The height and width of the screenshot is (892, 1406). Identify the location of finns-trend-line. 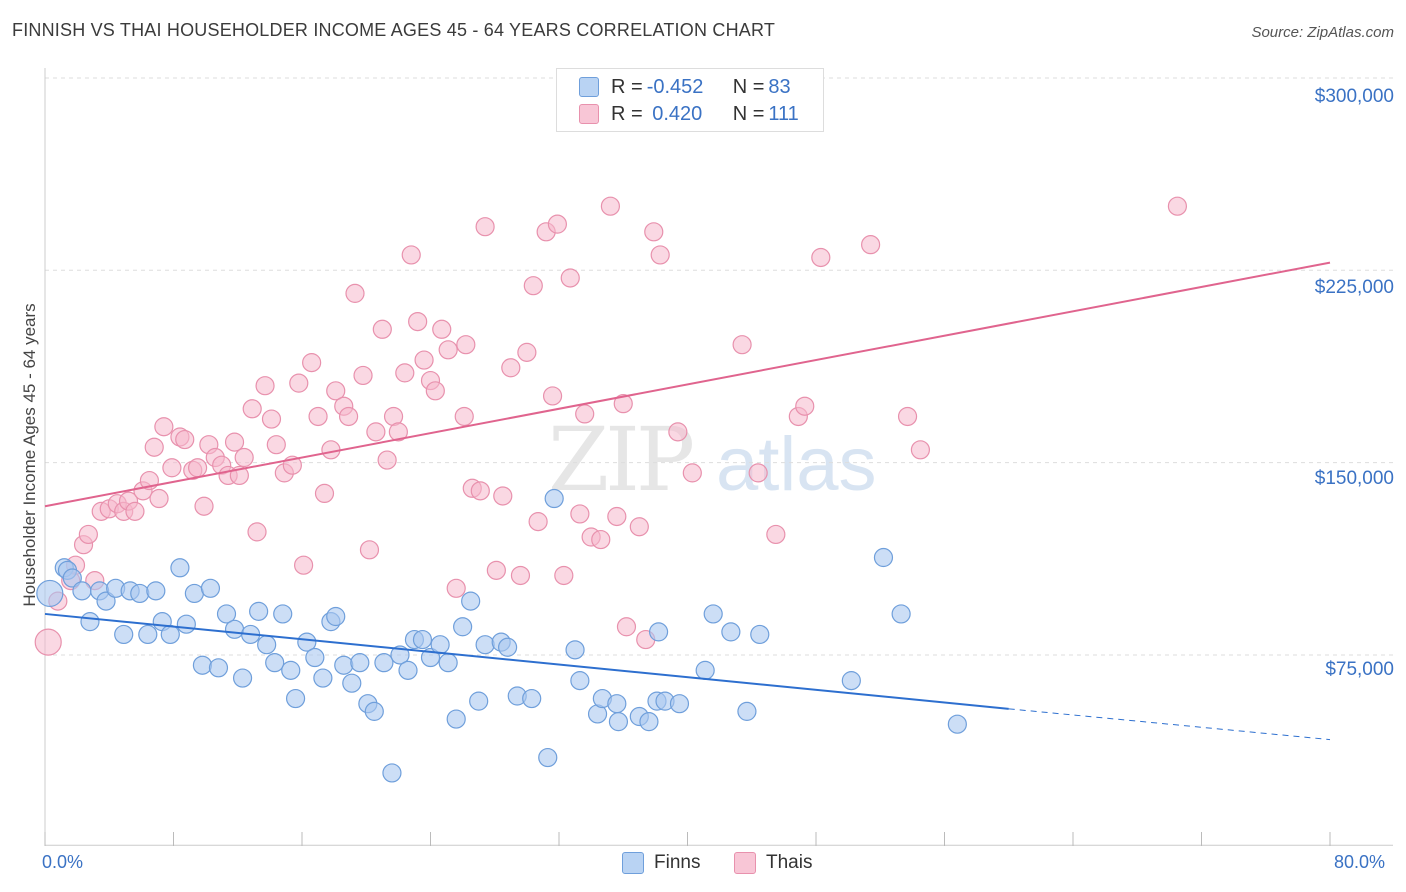
(526, 661).